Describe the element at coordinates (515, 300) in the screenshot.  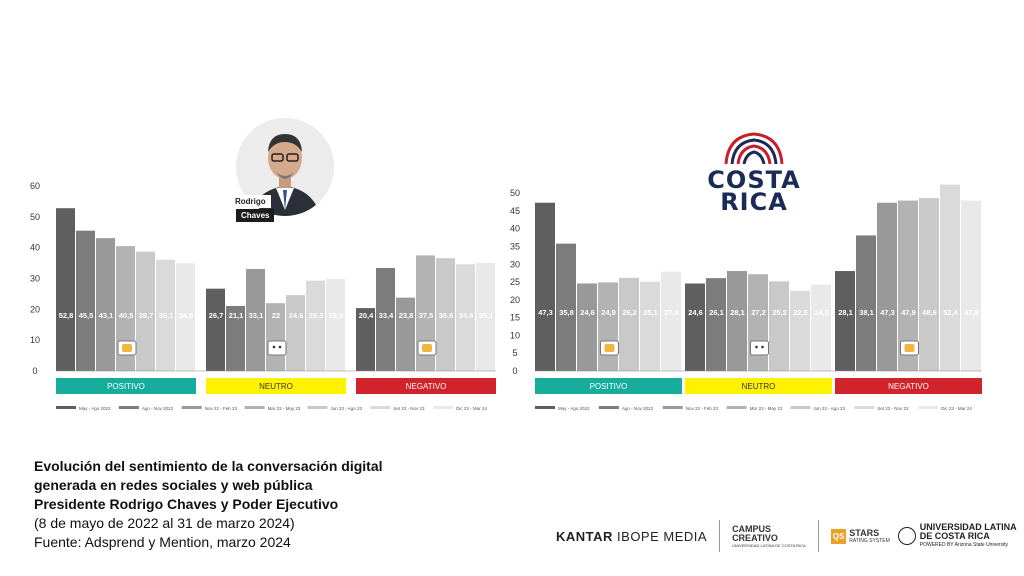
I see `y-tick-label: 20` at that location.